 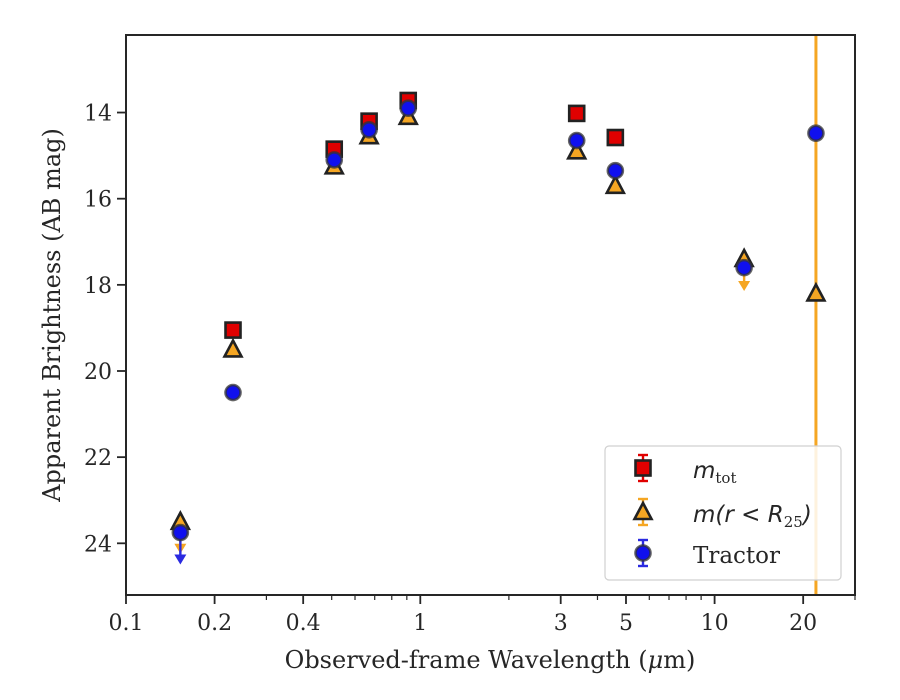 I want to click on legend: mtot m(r < R25) Tractor, so click(x=723, y=513).